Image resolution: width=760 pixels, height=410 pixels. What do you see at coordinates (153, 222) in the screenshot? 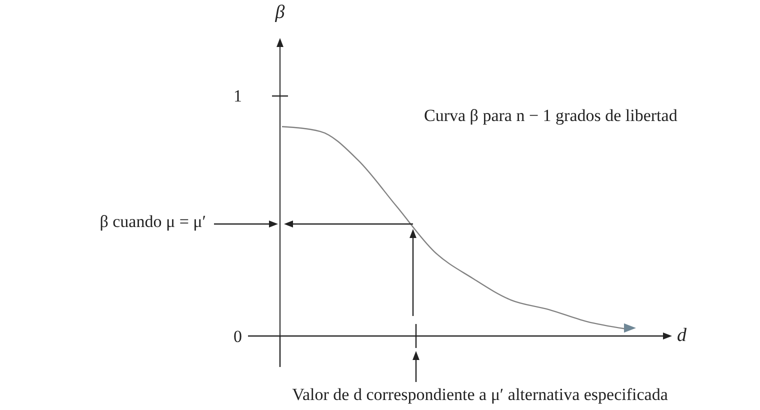
I see `text: β cuando μ = μ′` at bounding box center [153, 222].